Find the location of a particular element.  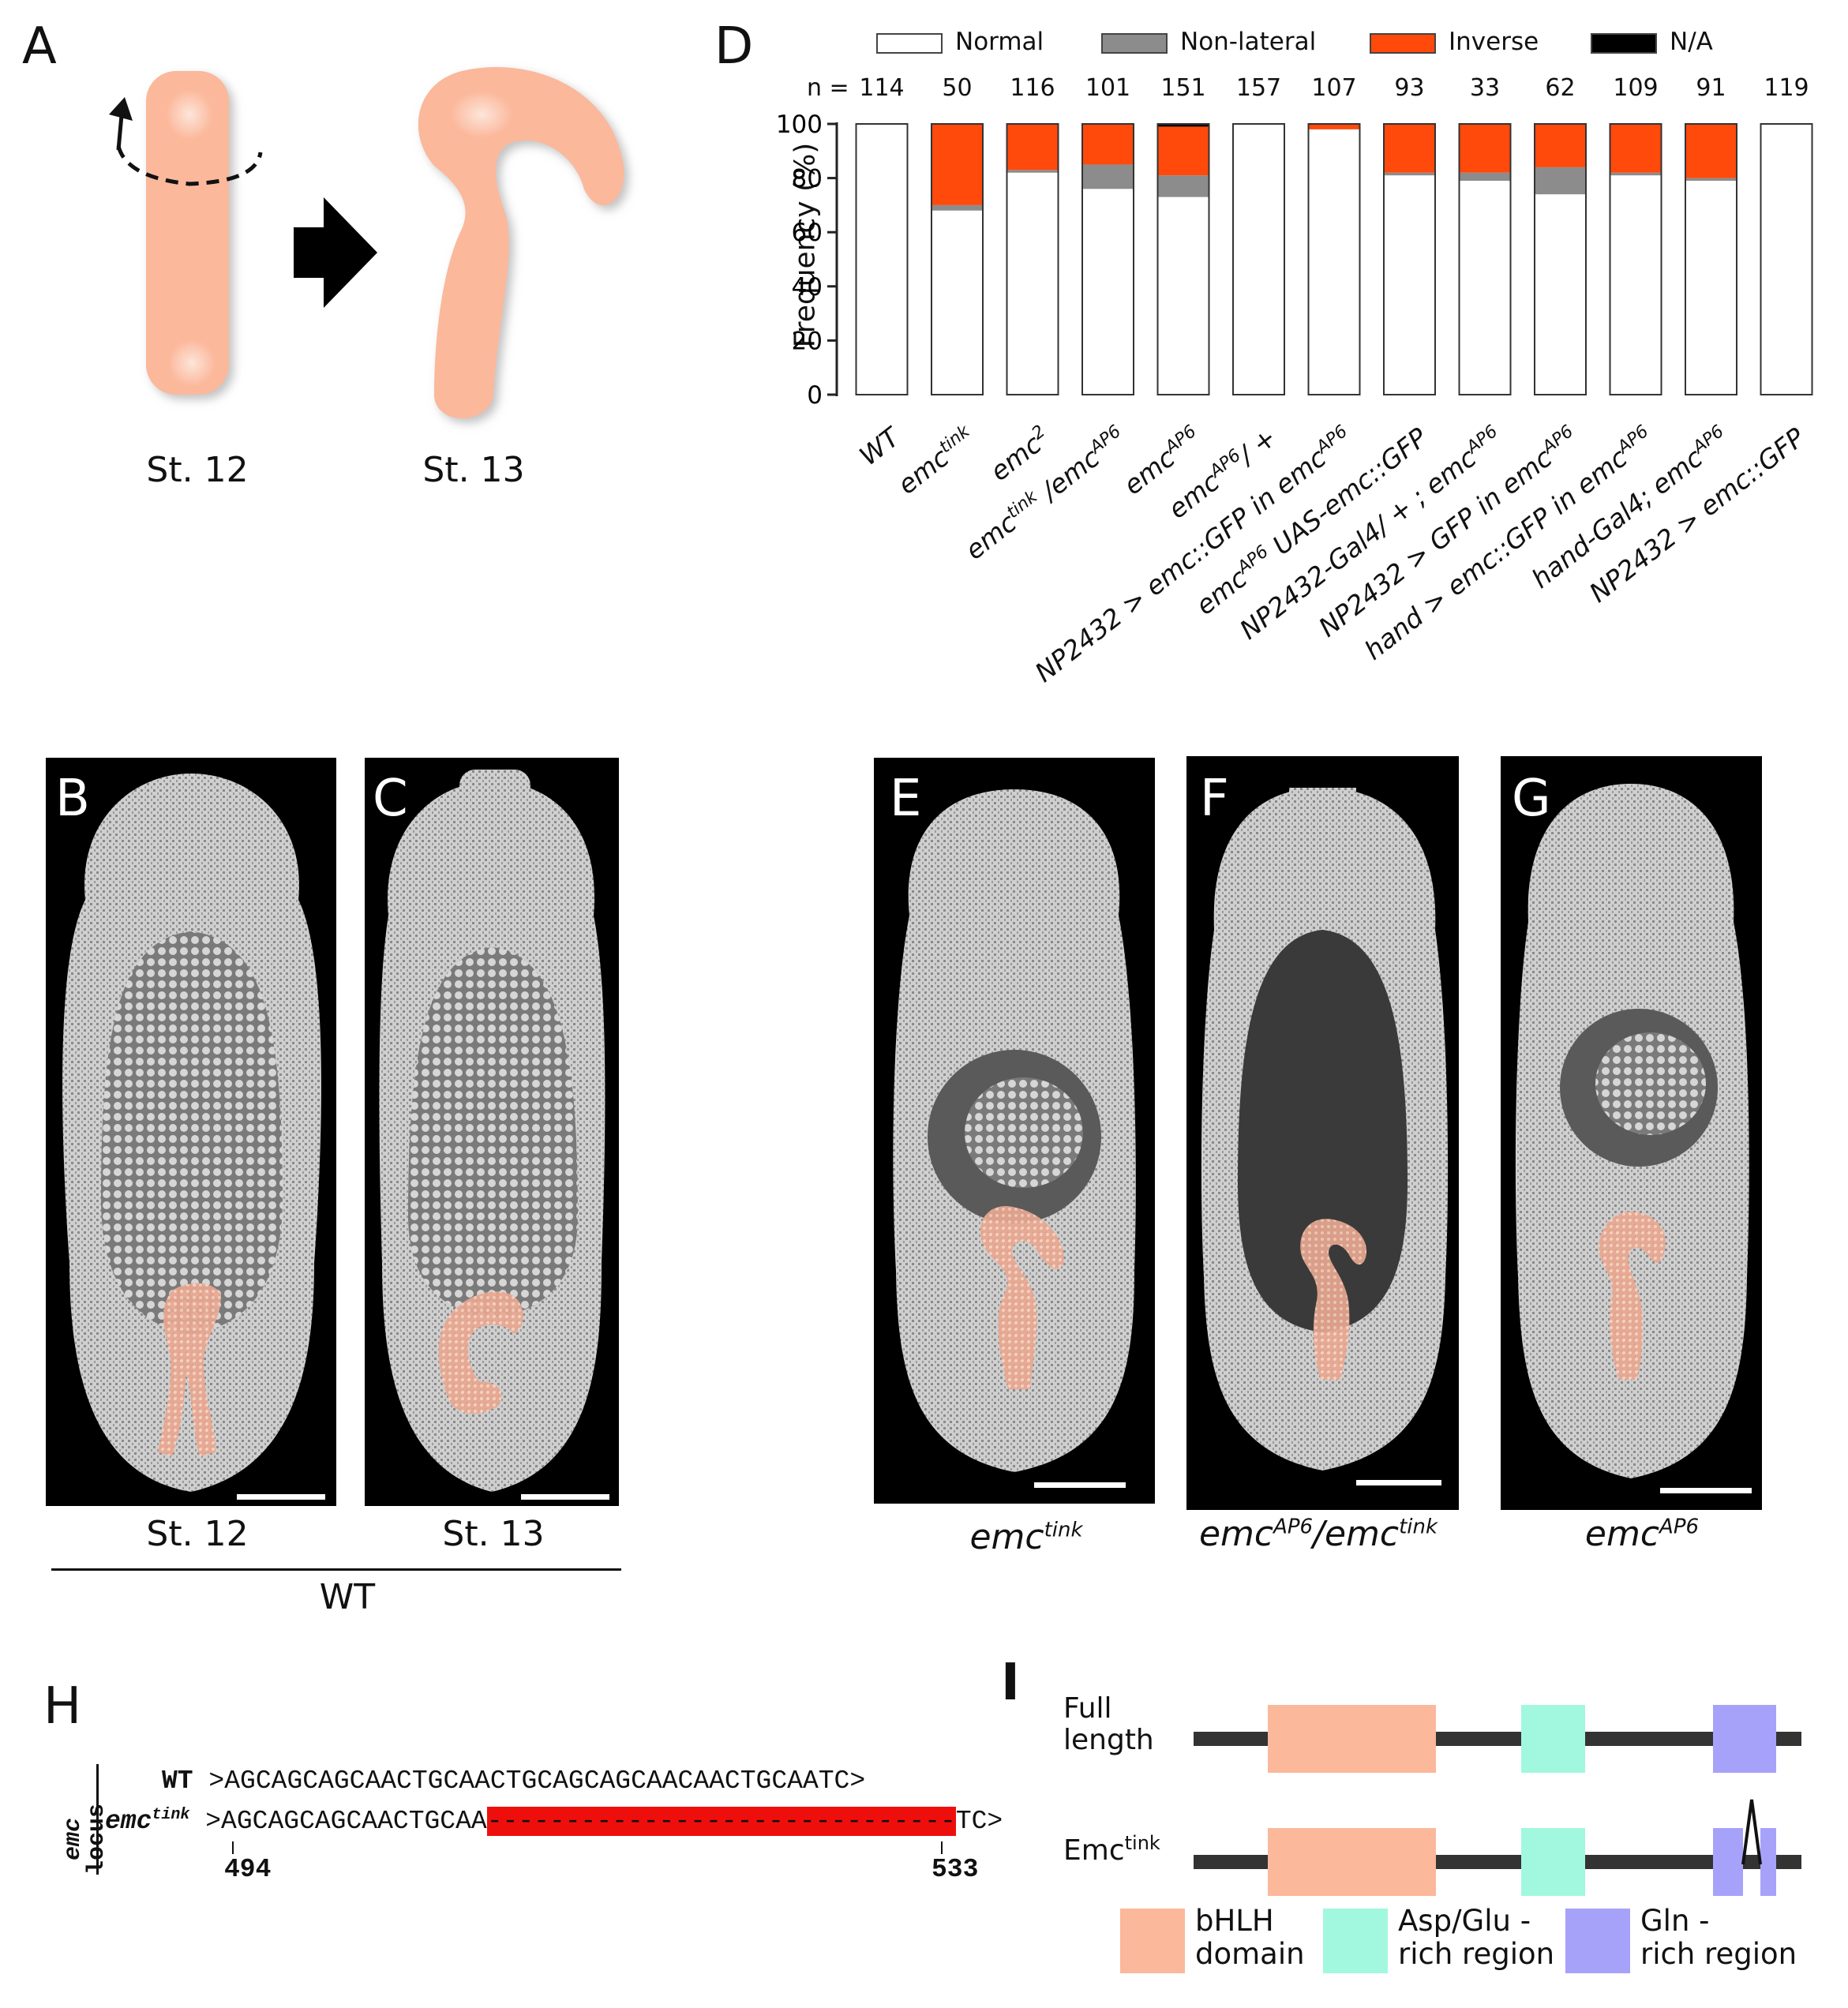

n-value: 107 is located at coordinates (1334, 88).